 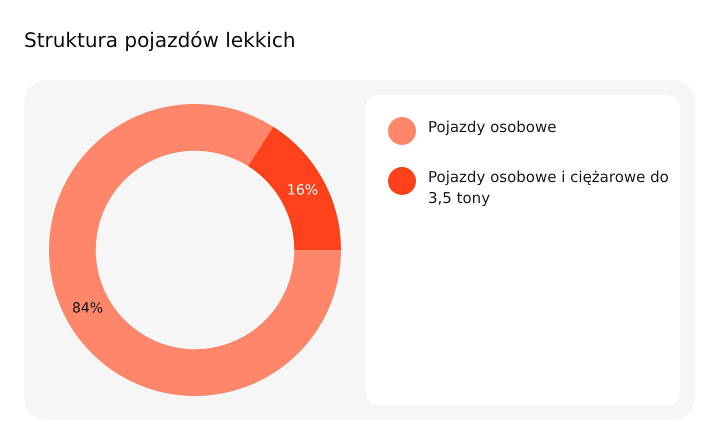 I want to click on legend-label: Pojazdy osobowe i ciężarowe do 3,5 tony, so click(x=549, y=188).